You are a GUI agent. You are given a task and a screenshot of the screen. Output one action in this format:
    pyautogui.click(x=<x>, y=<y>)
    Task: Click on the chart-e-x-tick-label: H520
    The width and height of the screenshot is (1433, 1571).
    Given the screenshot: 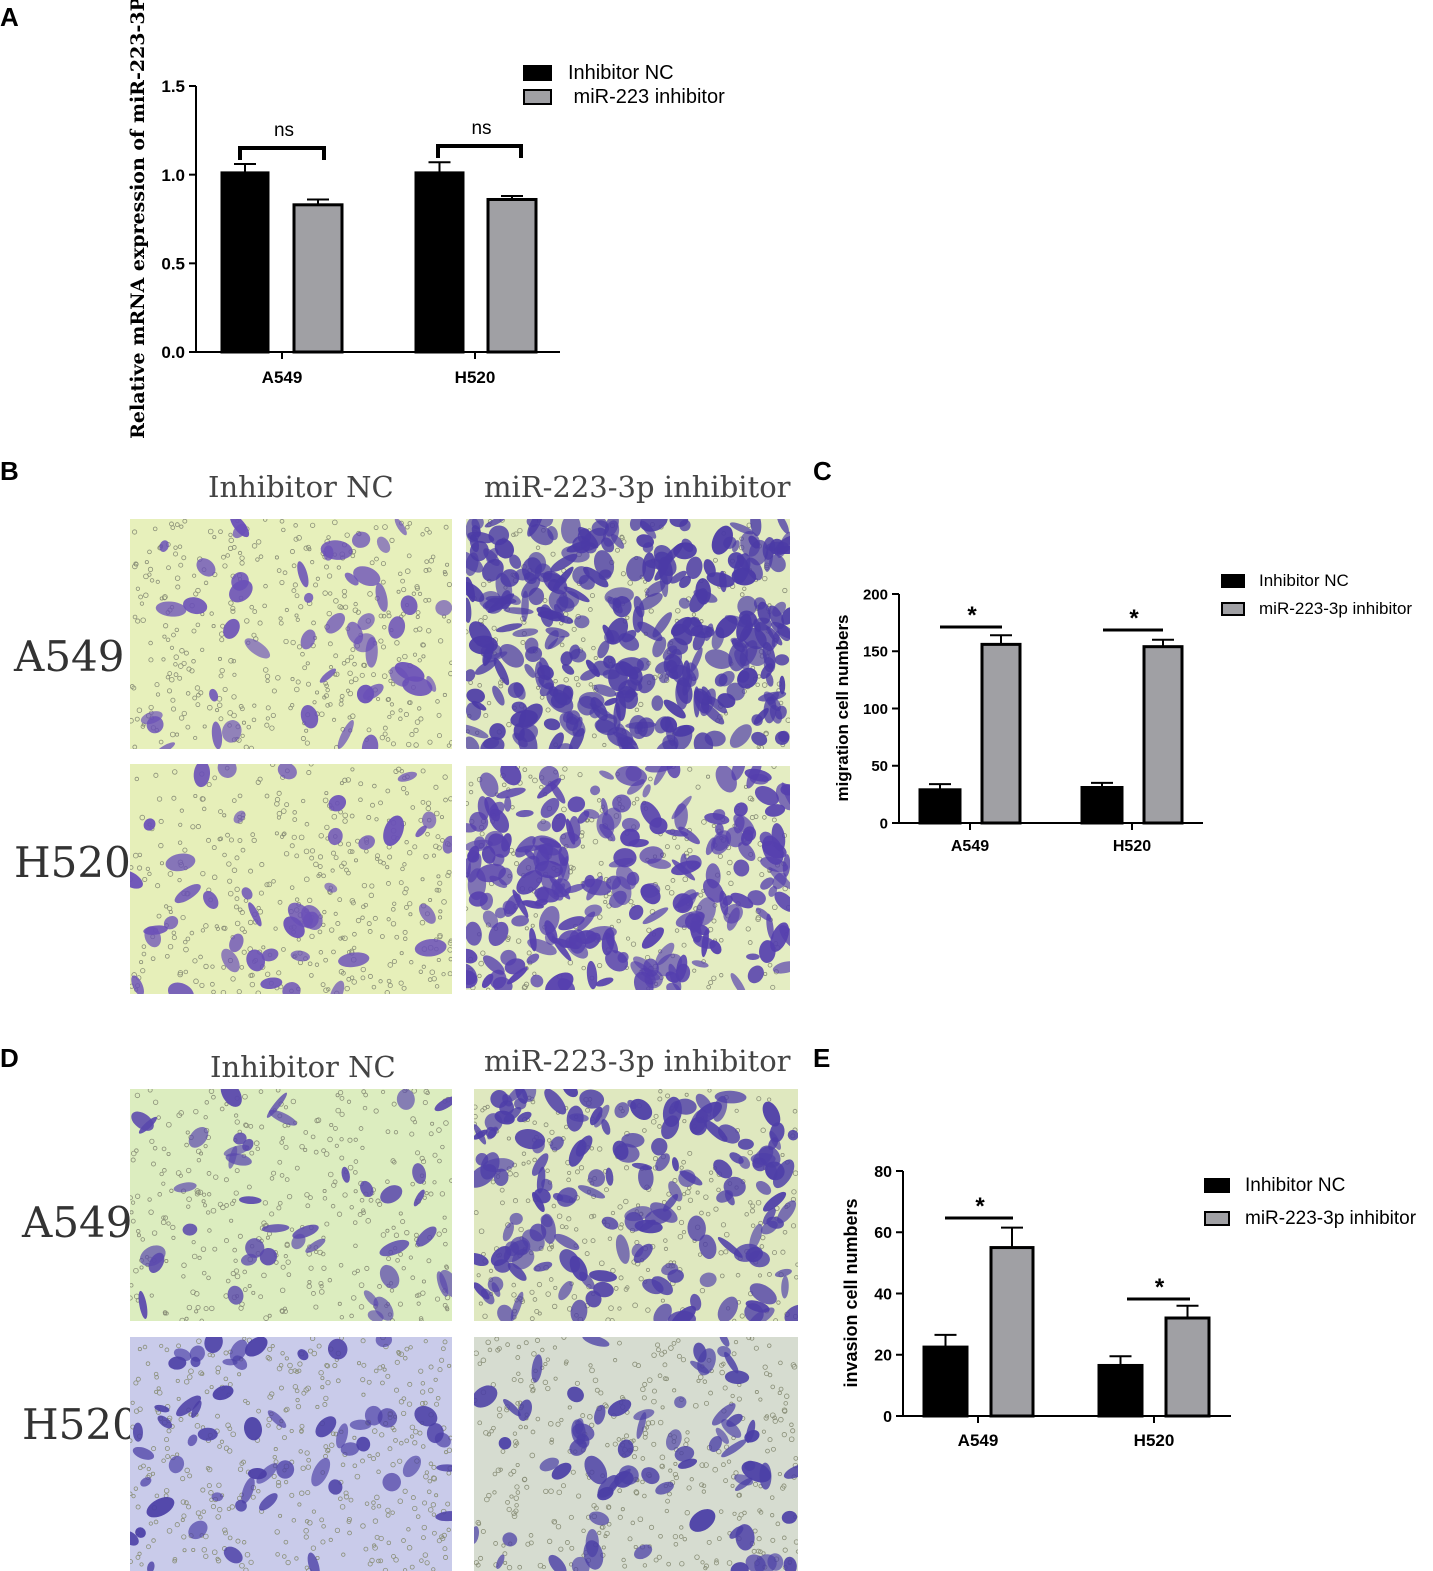 What is the action you would take?
    pyautogui.click(x=1154, y=1440)
    